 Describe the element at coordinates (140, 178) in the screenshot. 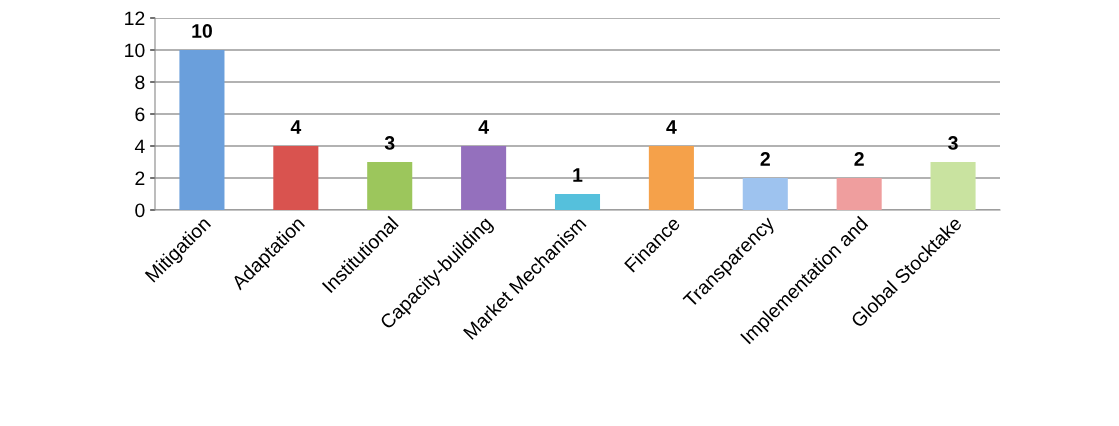

I see `y-tick-label: 2` at that location.